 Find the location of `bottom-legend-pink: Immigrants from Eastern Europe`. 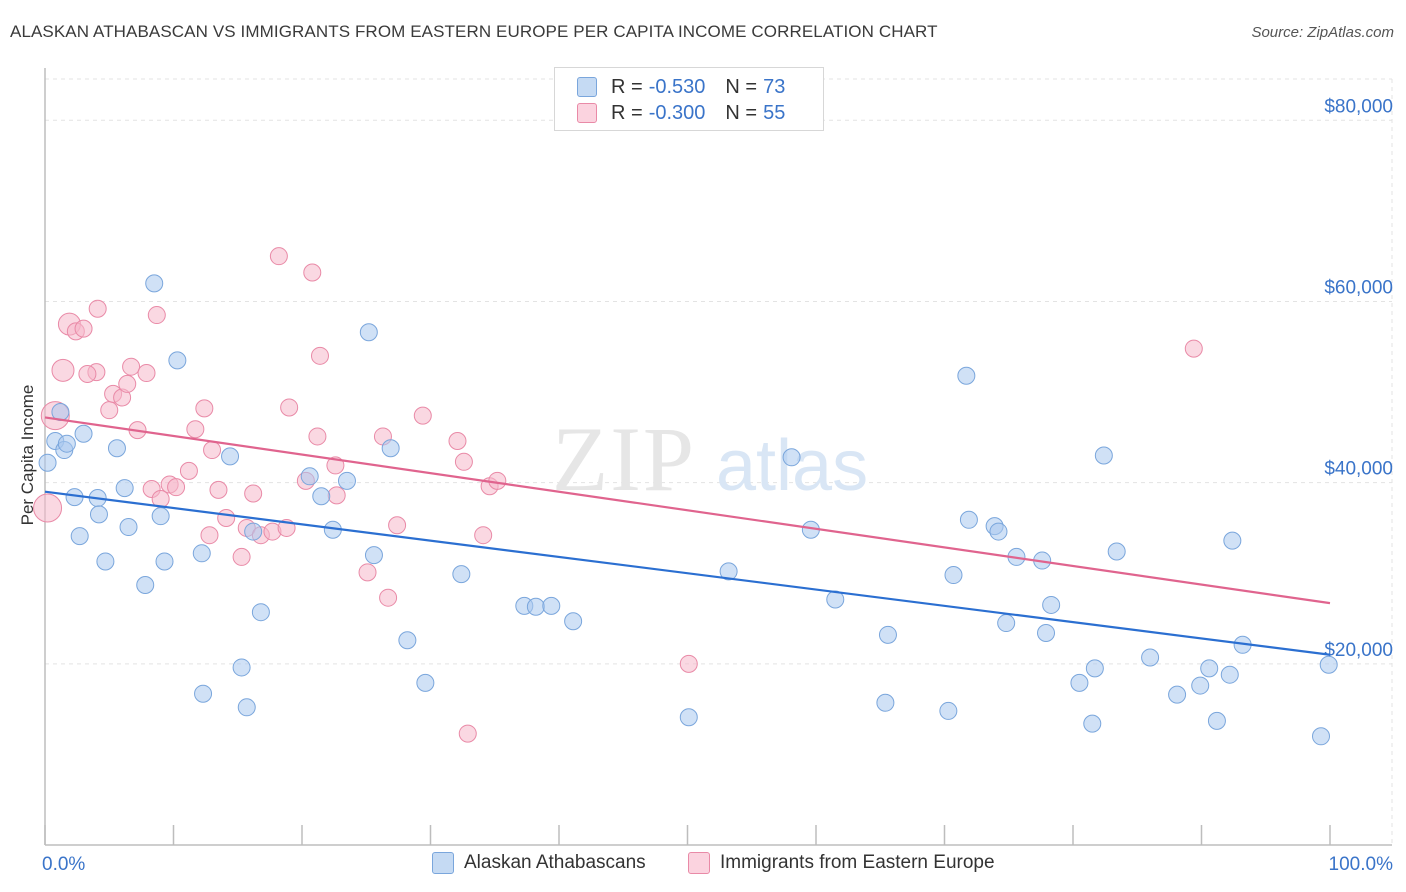

bottom-legend-pink: Immigrants from Eastern Europe is located at coordinates (841, 863).